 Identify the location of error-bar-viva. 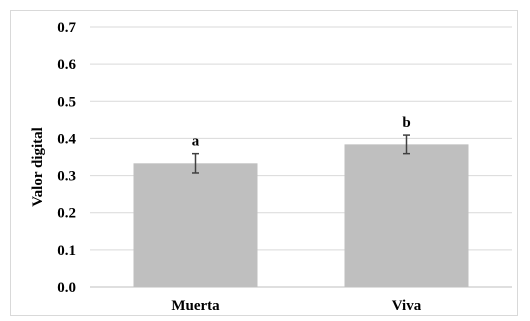
(406, 144).